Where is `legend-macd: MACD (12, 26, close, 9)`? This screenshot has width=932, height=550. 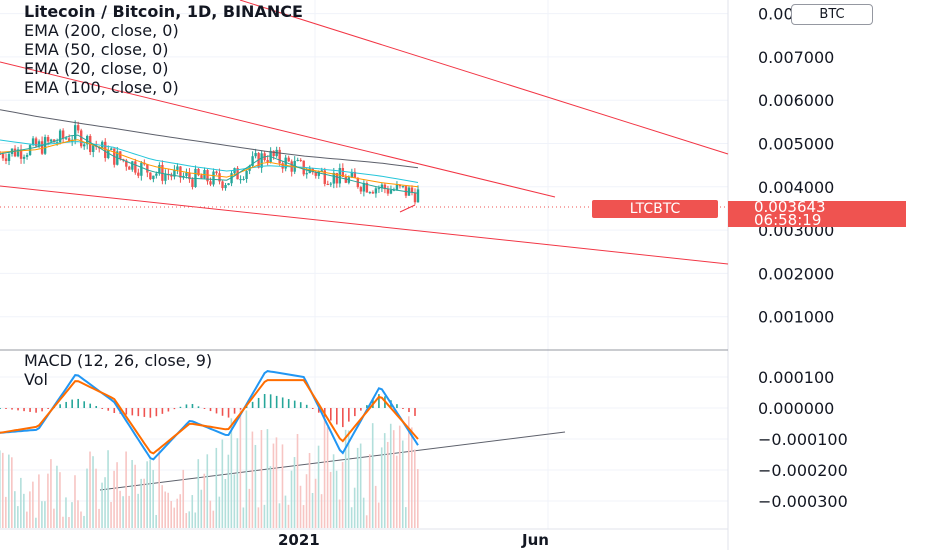 legend-macd: MACD (12, 26, close, 9) is located at coordinates (118, 360).